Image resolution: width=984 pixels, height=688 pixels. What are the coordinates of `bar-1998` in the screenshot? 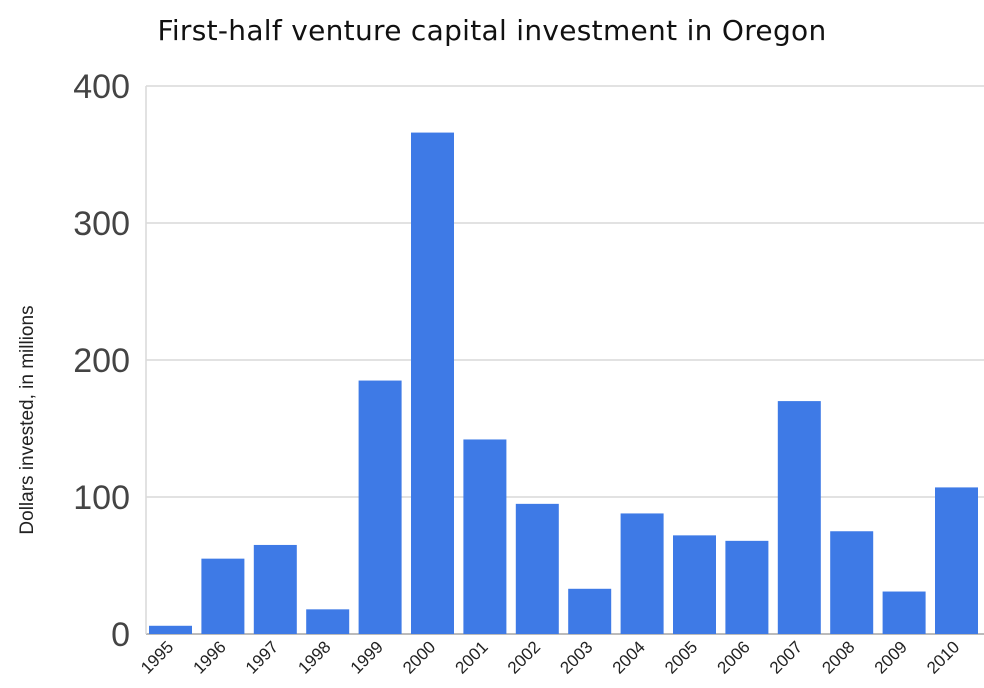 It's located at (328, 621).